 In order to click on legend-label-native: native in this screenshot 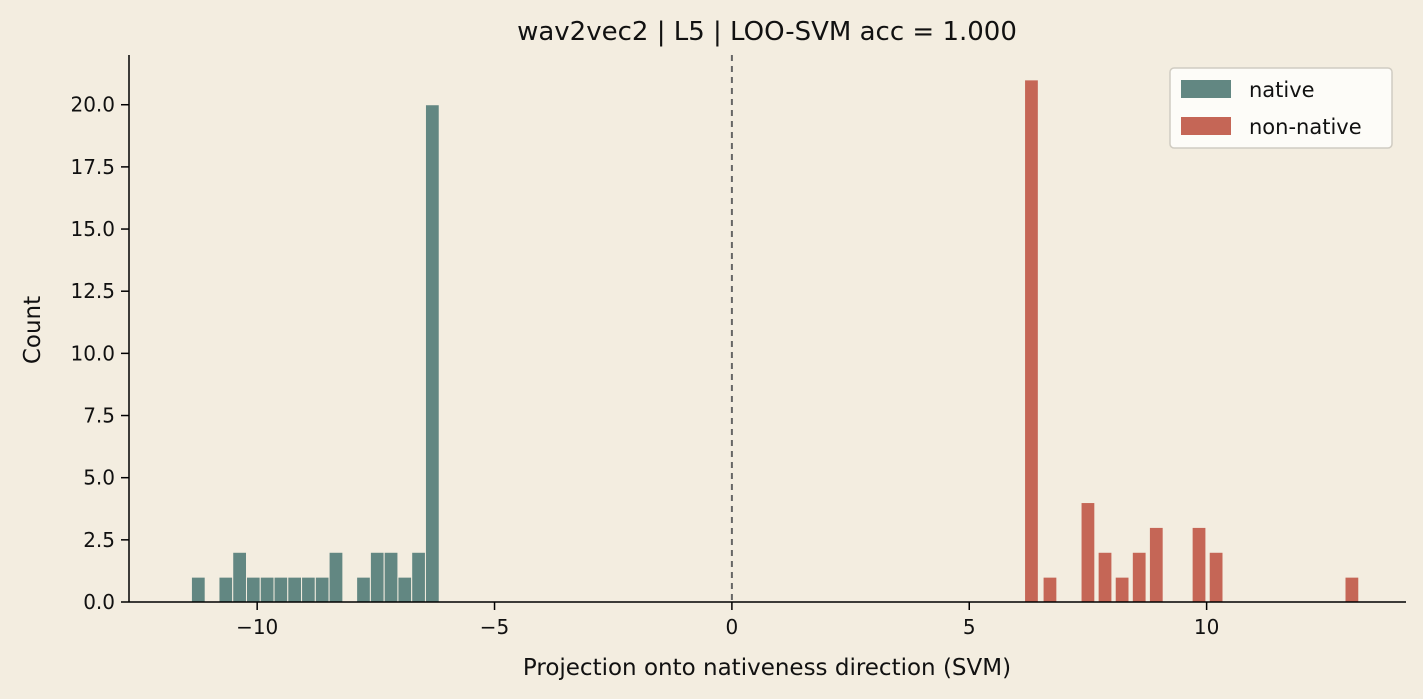, I will do `click(1282, 90)`.